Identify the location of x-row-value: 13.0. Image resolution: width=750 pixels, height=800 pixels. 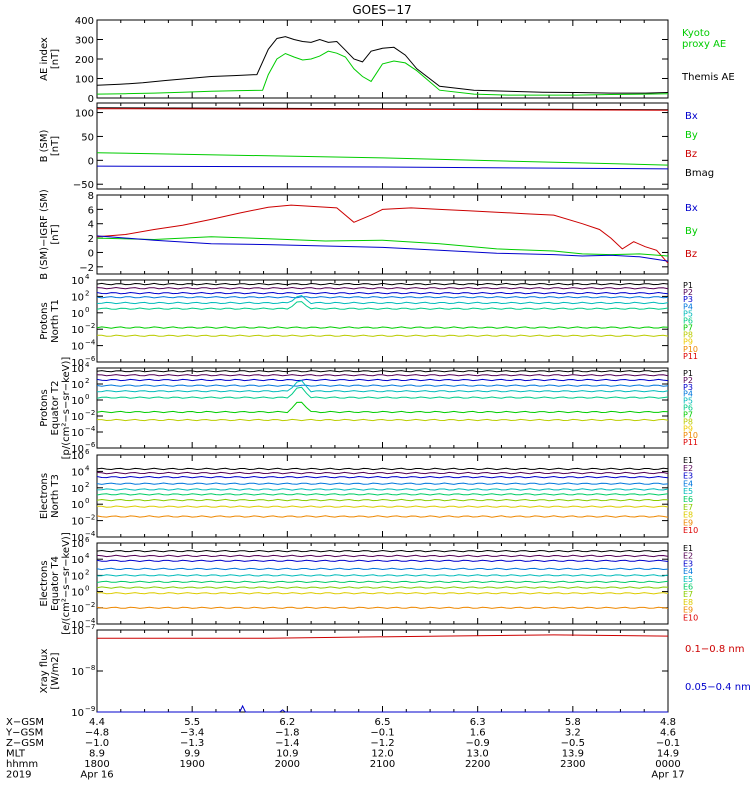
(478, 754).